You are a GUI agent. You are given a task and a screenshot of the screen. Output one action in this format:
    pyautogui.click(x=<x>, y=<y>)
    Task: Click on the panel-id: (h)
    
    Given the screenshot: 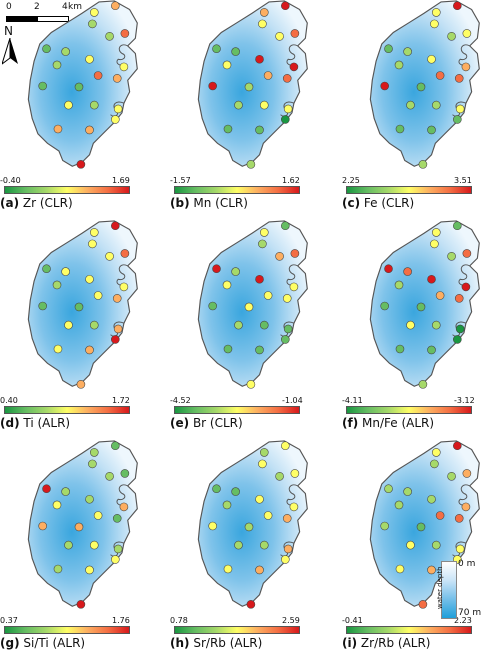 What is the action you would take?
    pyautogui.click(x=180, y=643)
    